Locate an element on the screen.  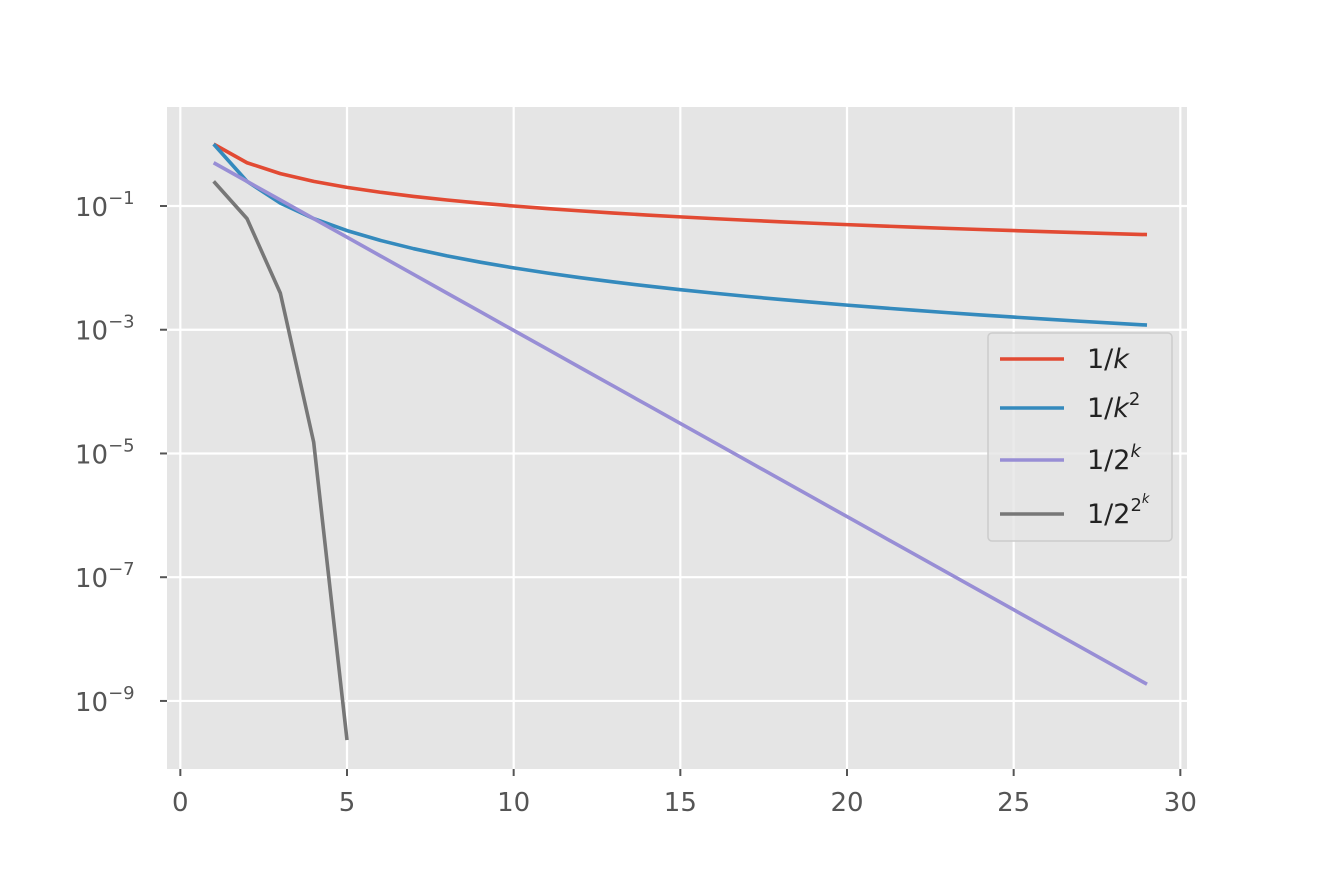
legend-label-inv-k: 1/k is located at coordinates (1108, 359).